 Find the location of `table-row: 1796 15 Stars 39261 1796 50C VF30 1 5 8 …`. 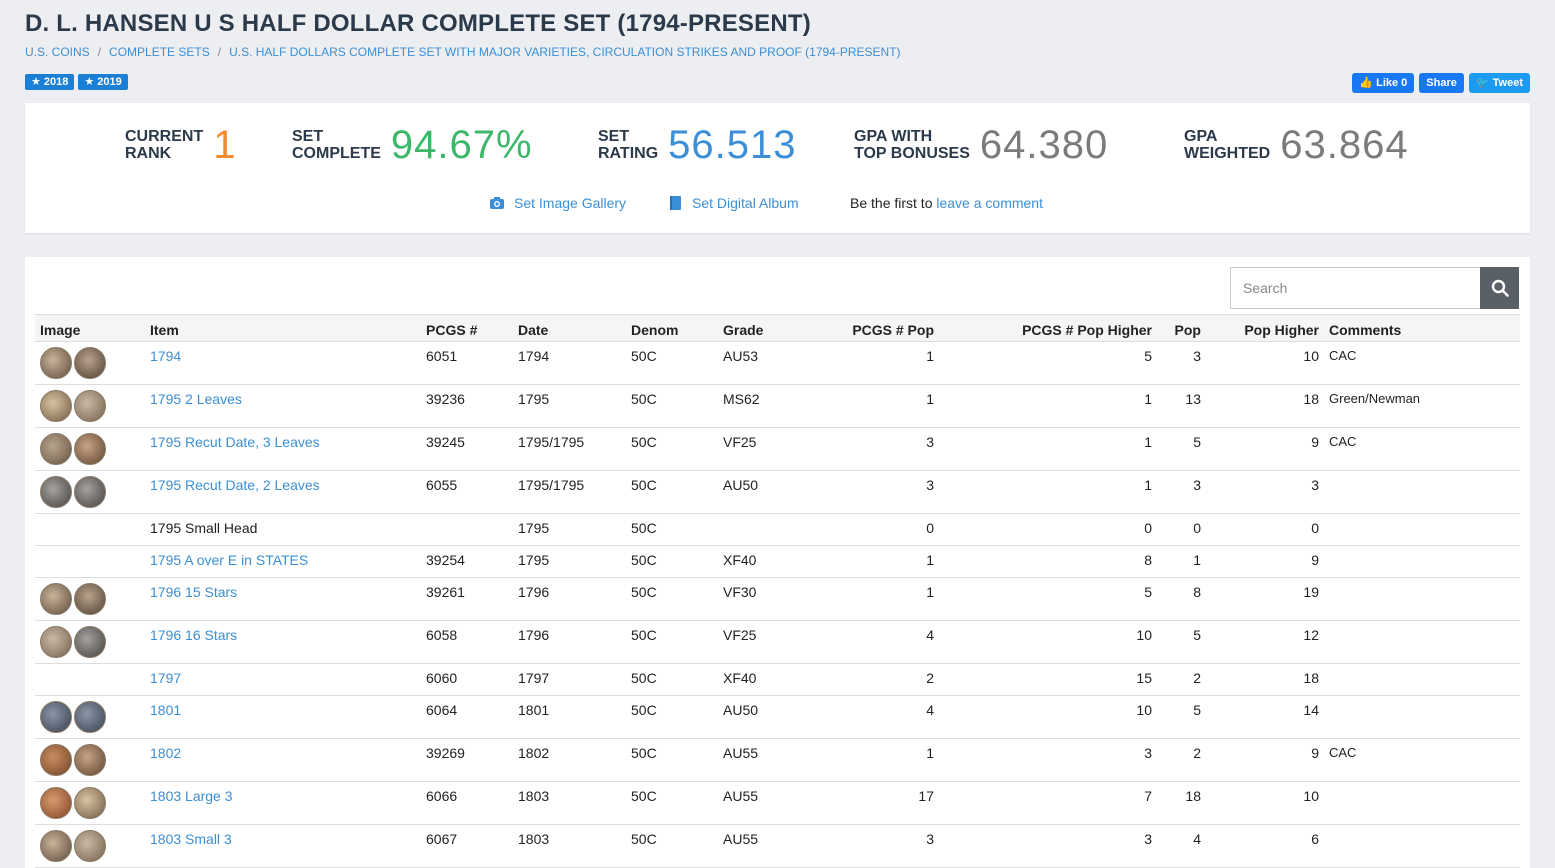

table-row: 1796 15 Stars 39261 1796 50C VF30 1 5 8 … is located at coordinates (777, 599).